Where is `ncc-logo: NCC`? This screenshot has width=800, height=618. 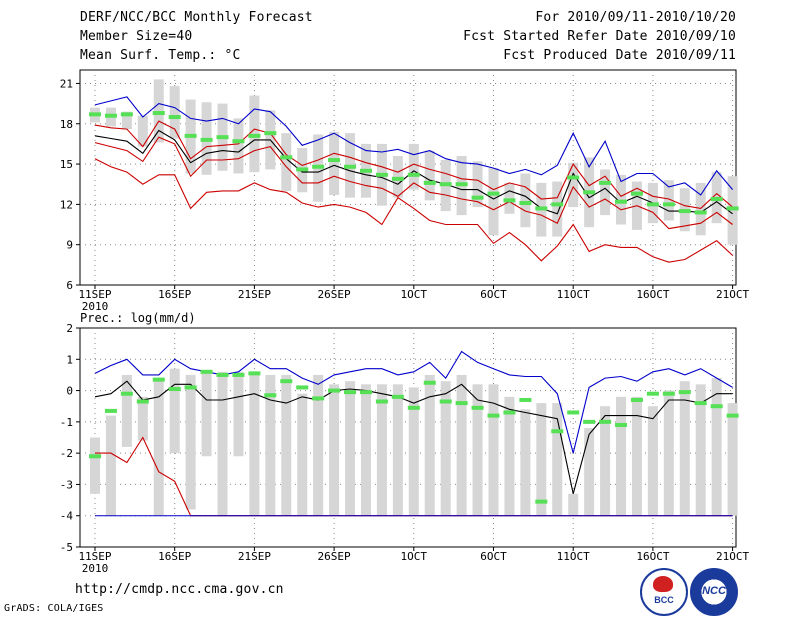
ncc-logo: NCC is located at coordinates (714, 592).